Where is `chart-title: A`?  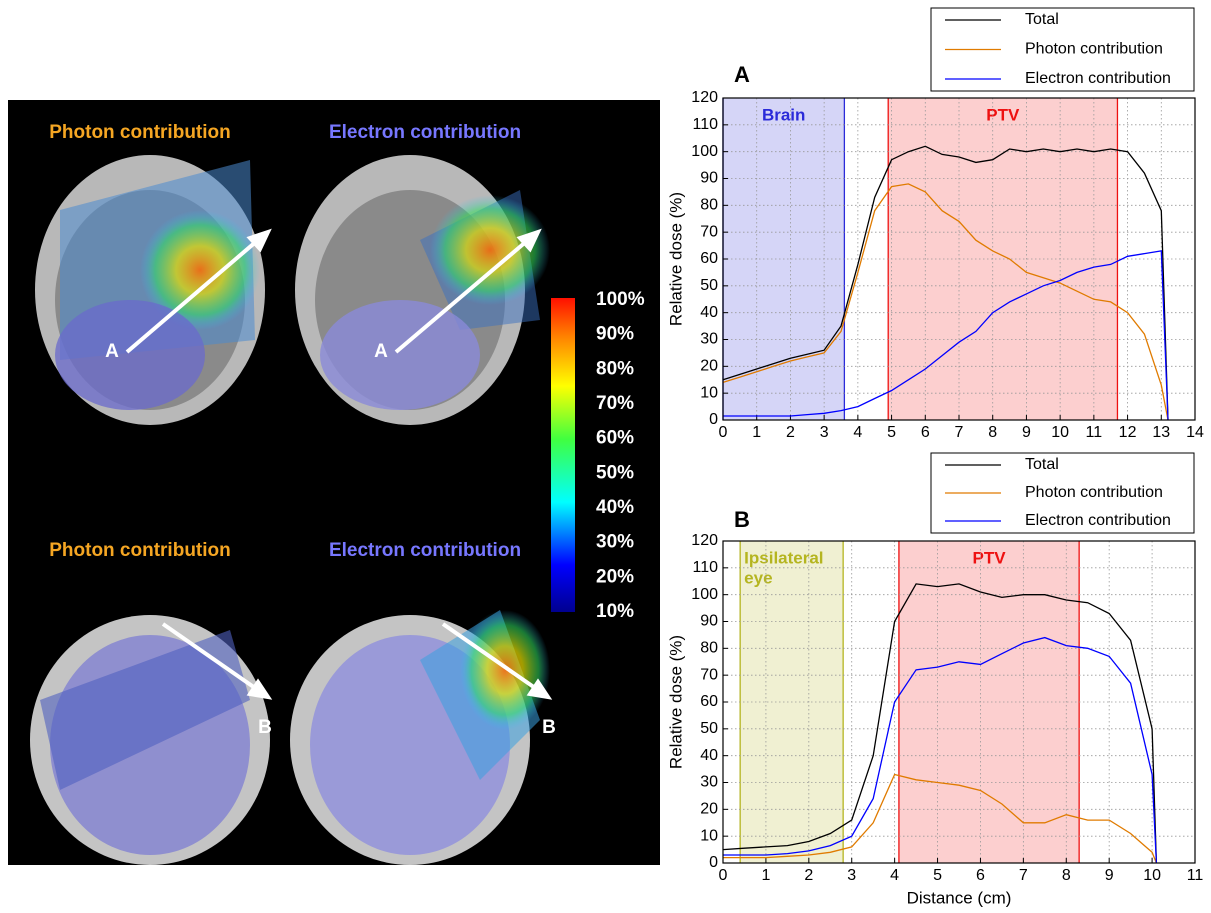 chart-title: A is located at coordinates (742, 74).